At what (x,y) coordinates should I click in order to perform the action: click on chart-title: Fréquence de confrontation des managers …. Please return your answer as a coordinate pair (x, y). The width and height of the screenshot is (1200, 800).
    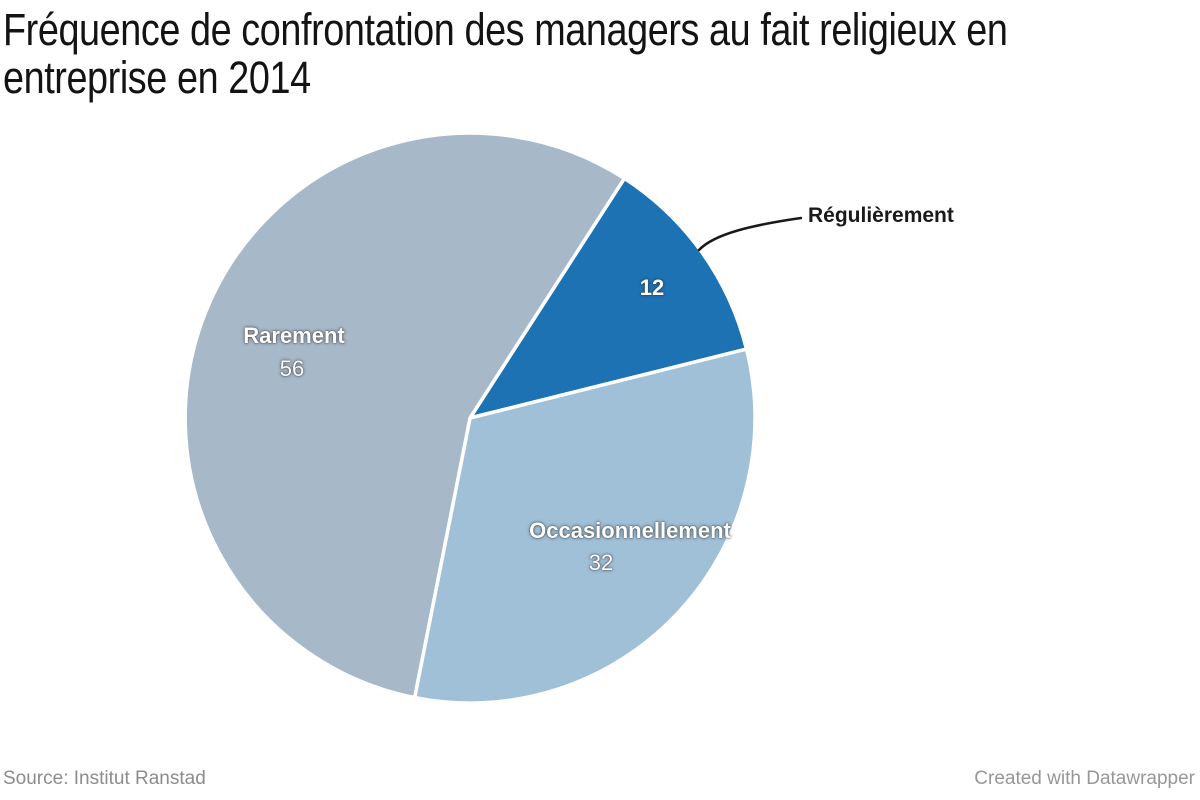
    Looking at the image, I should click on (601, 54).